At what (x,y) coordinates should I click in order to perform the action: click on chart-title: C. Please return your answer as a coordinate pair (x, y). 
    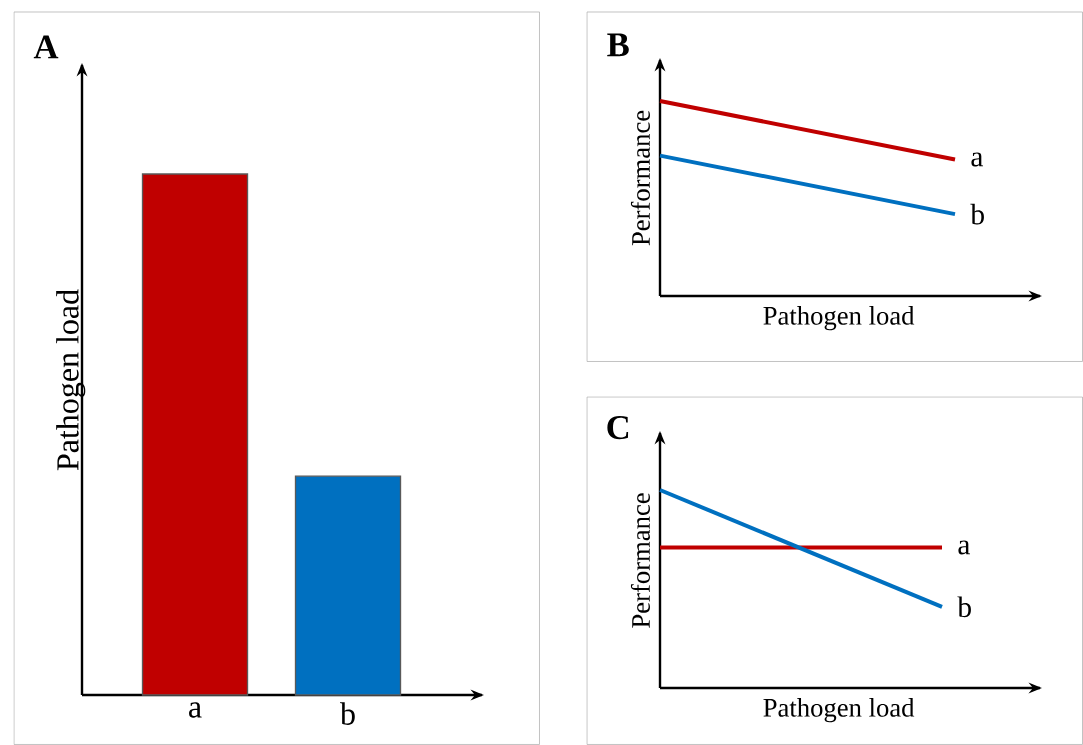
    Looking at the image, I should click on (618, 427).